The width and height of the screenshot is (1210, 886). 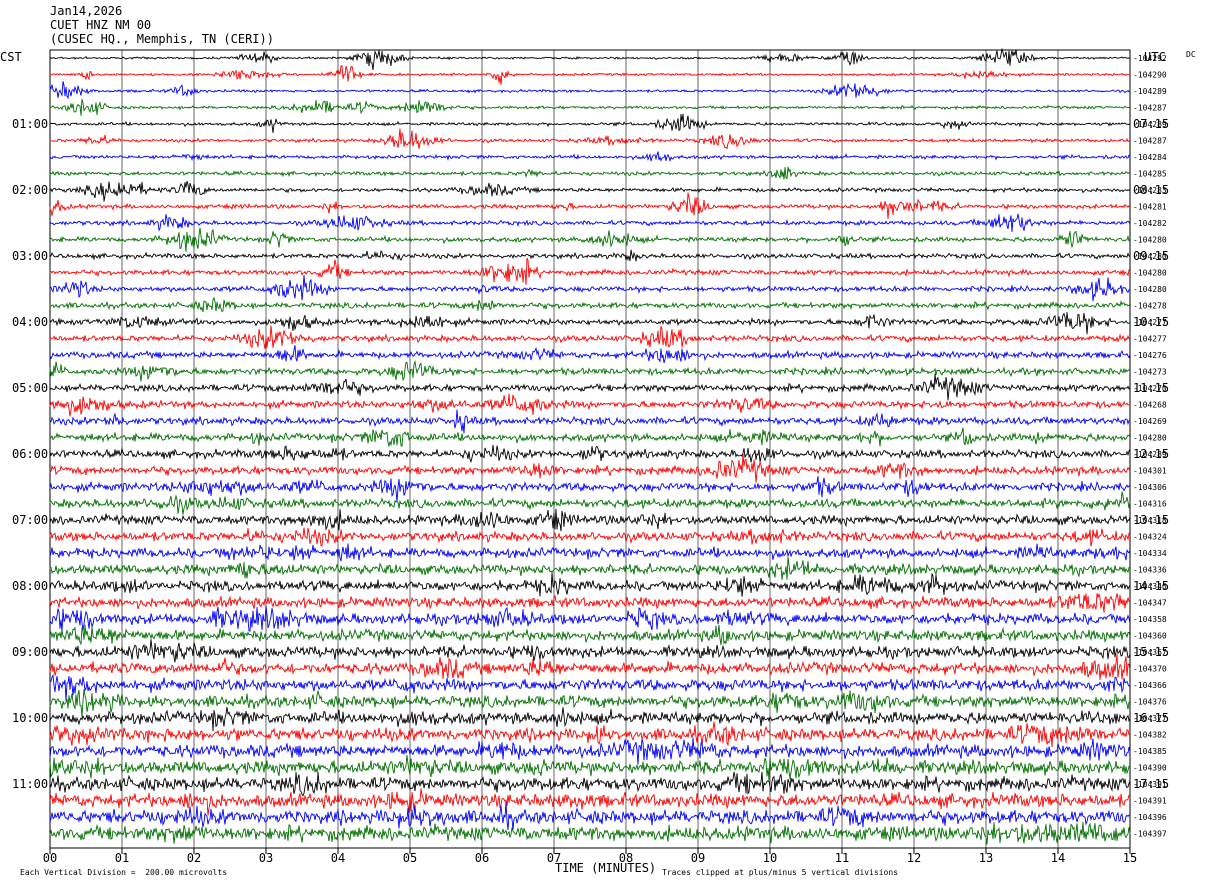 I want to click on dc-offset-label: -104367, so click(x=1150, y=652).